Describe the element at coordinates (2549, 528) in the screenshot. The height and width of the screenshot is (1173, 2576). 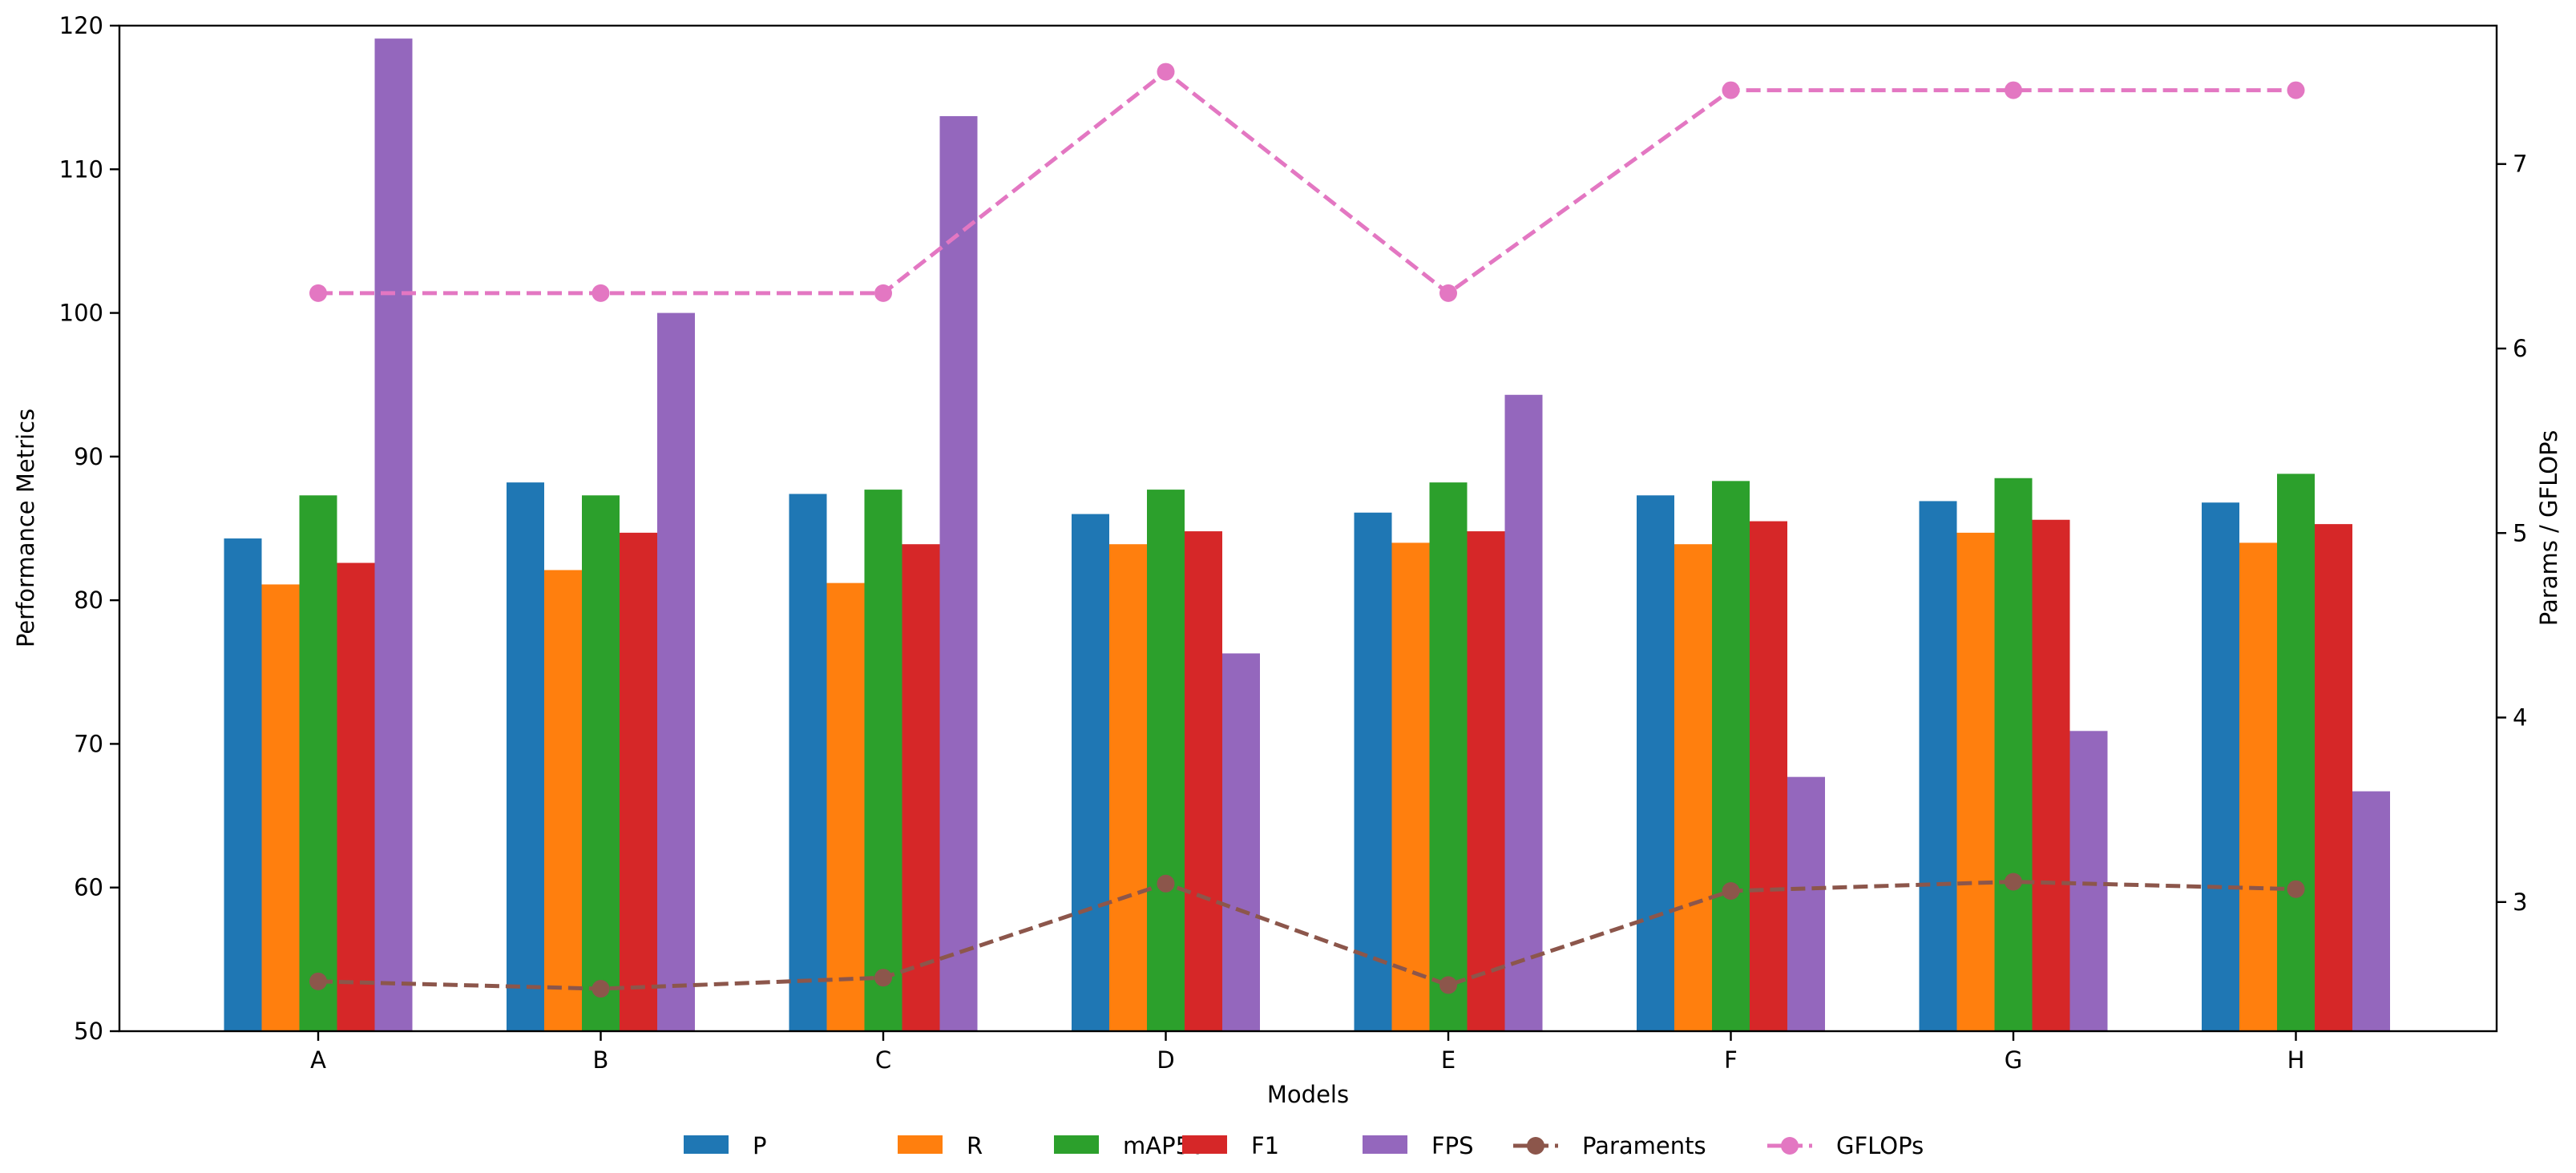
I see `y2-axis-title: Params / GFLOPs` at that location.